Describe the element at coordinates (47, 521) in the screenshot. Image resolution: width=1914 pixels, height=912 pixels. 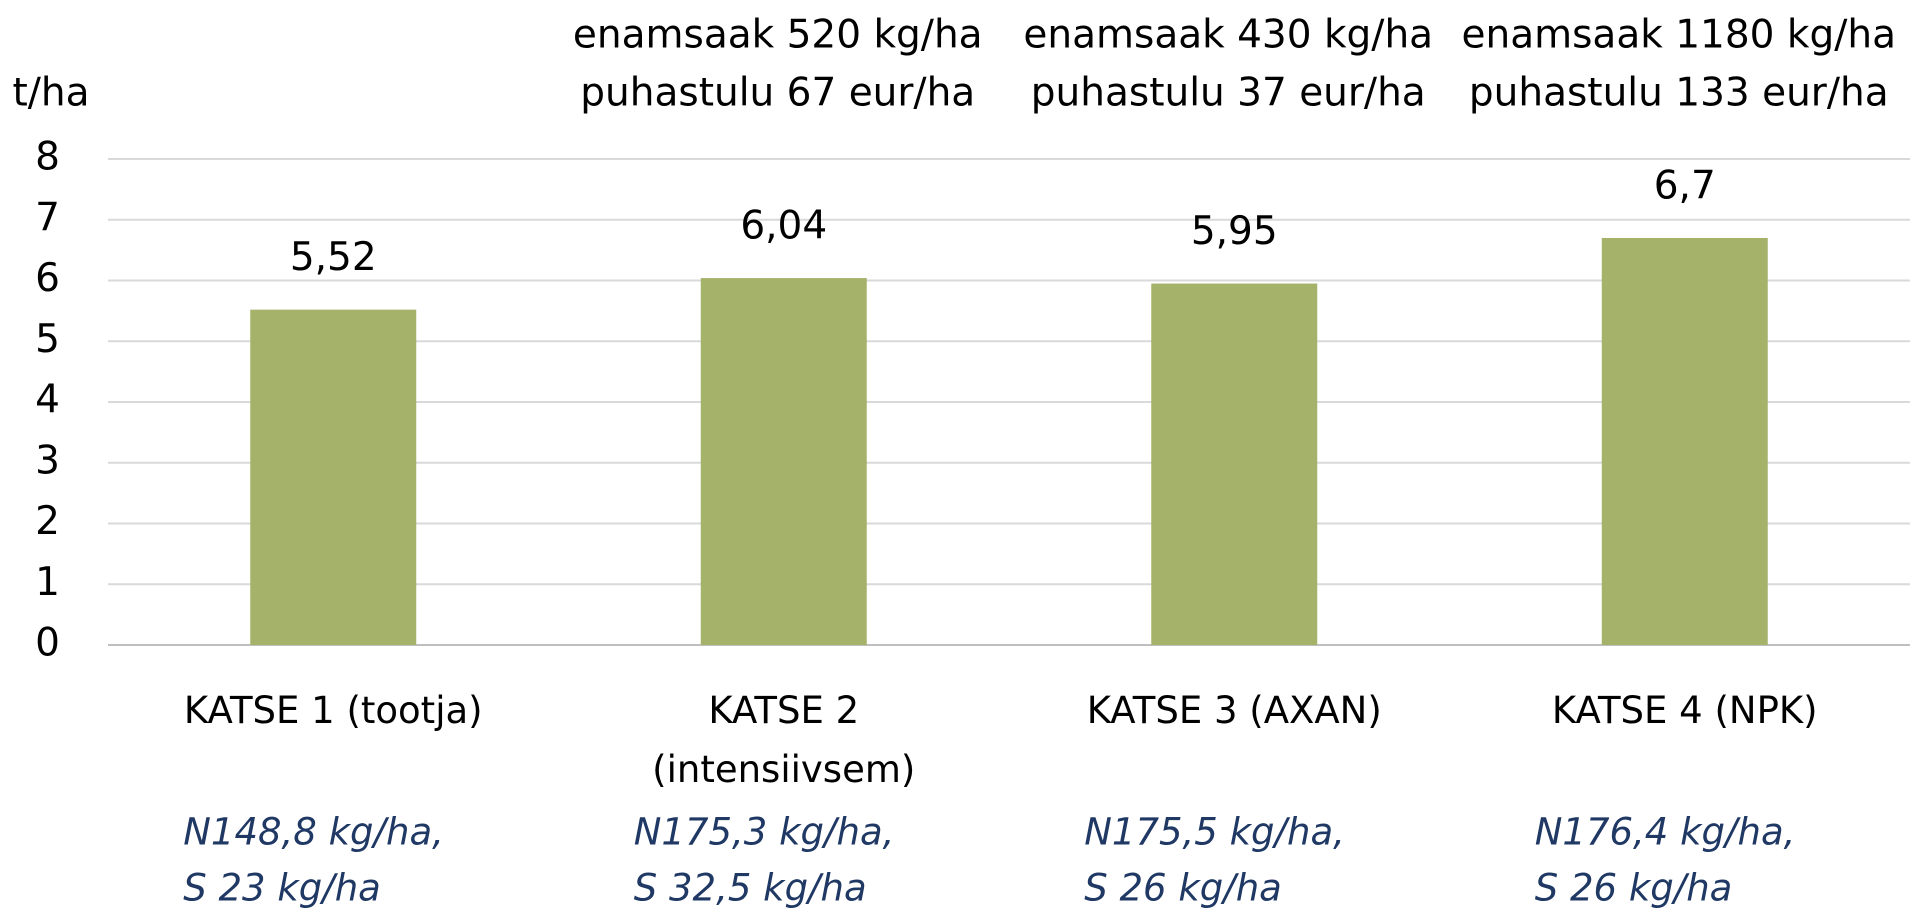
I see `y-tick-label: 2` at that location.